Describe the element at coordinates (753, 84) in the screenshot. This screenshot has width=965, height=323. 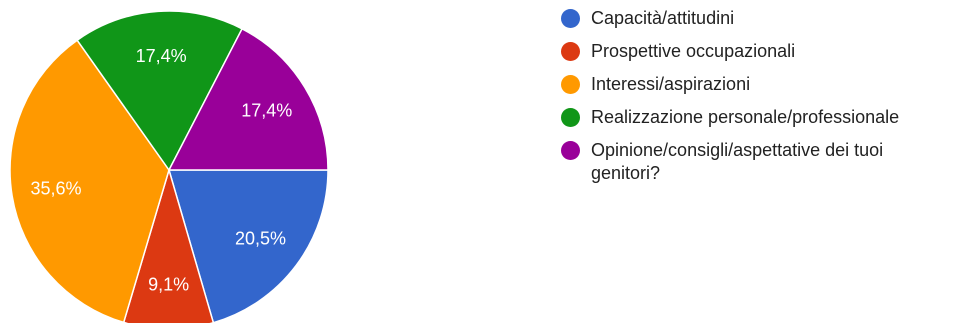
I see `legend-item-interessi: Interessi/aspirazioni` at that location.